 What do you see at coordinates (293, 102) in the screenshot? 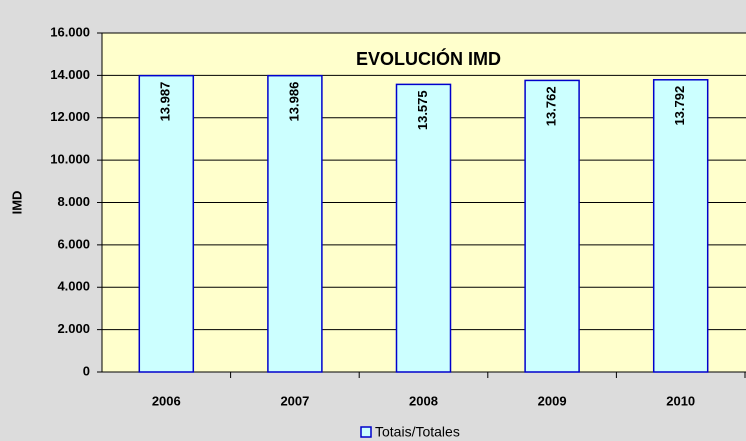
I see `data-label: 13.986` at bounding box center [293, 102].